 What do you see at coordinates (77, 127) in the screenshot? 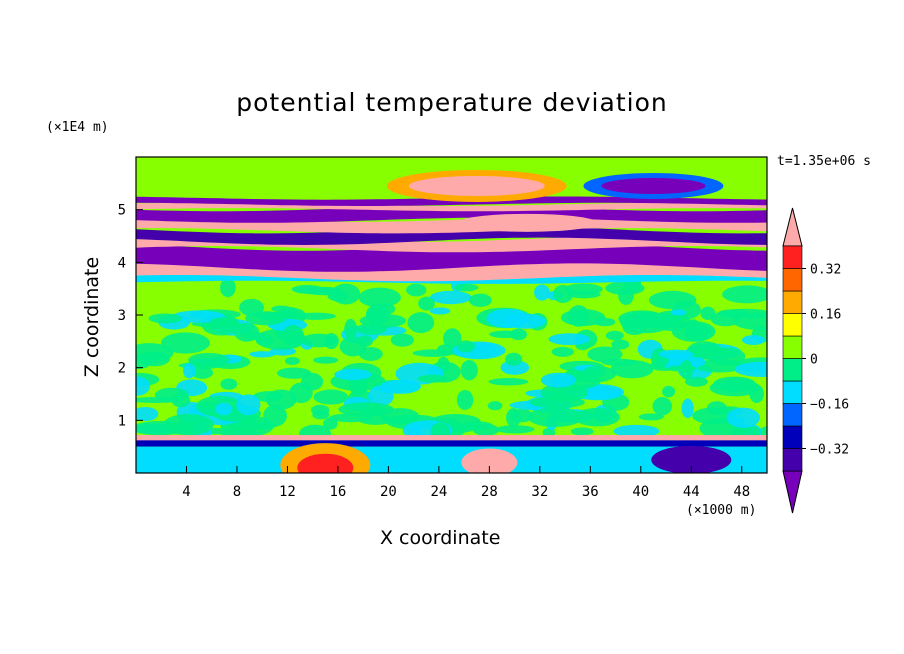
I see `y-axis-unit: (×1E4 m)` at bounding box center [77, 127].